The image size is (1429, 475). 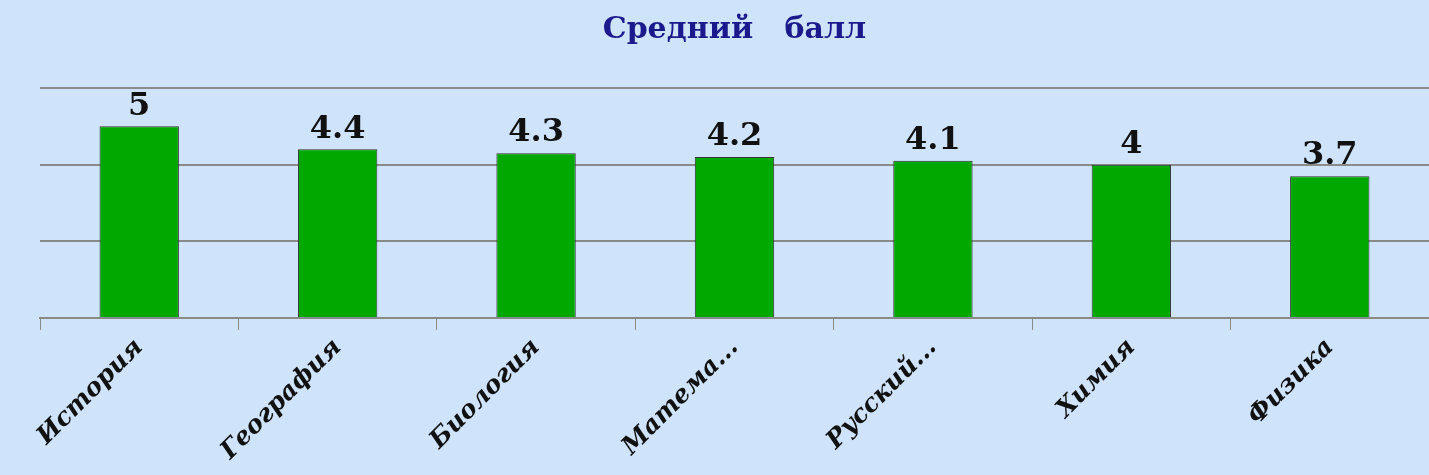 What do you see at coordinates (337, 126) in the screenshot?
I see `data-label: 4.4` at bounding box center [337, 126].